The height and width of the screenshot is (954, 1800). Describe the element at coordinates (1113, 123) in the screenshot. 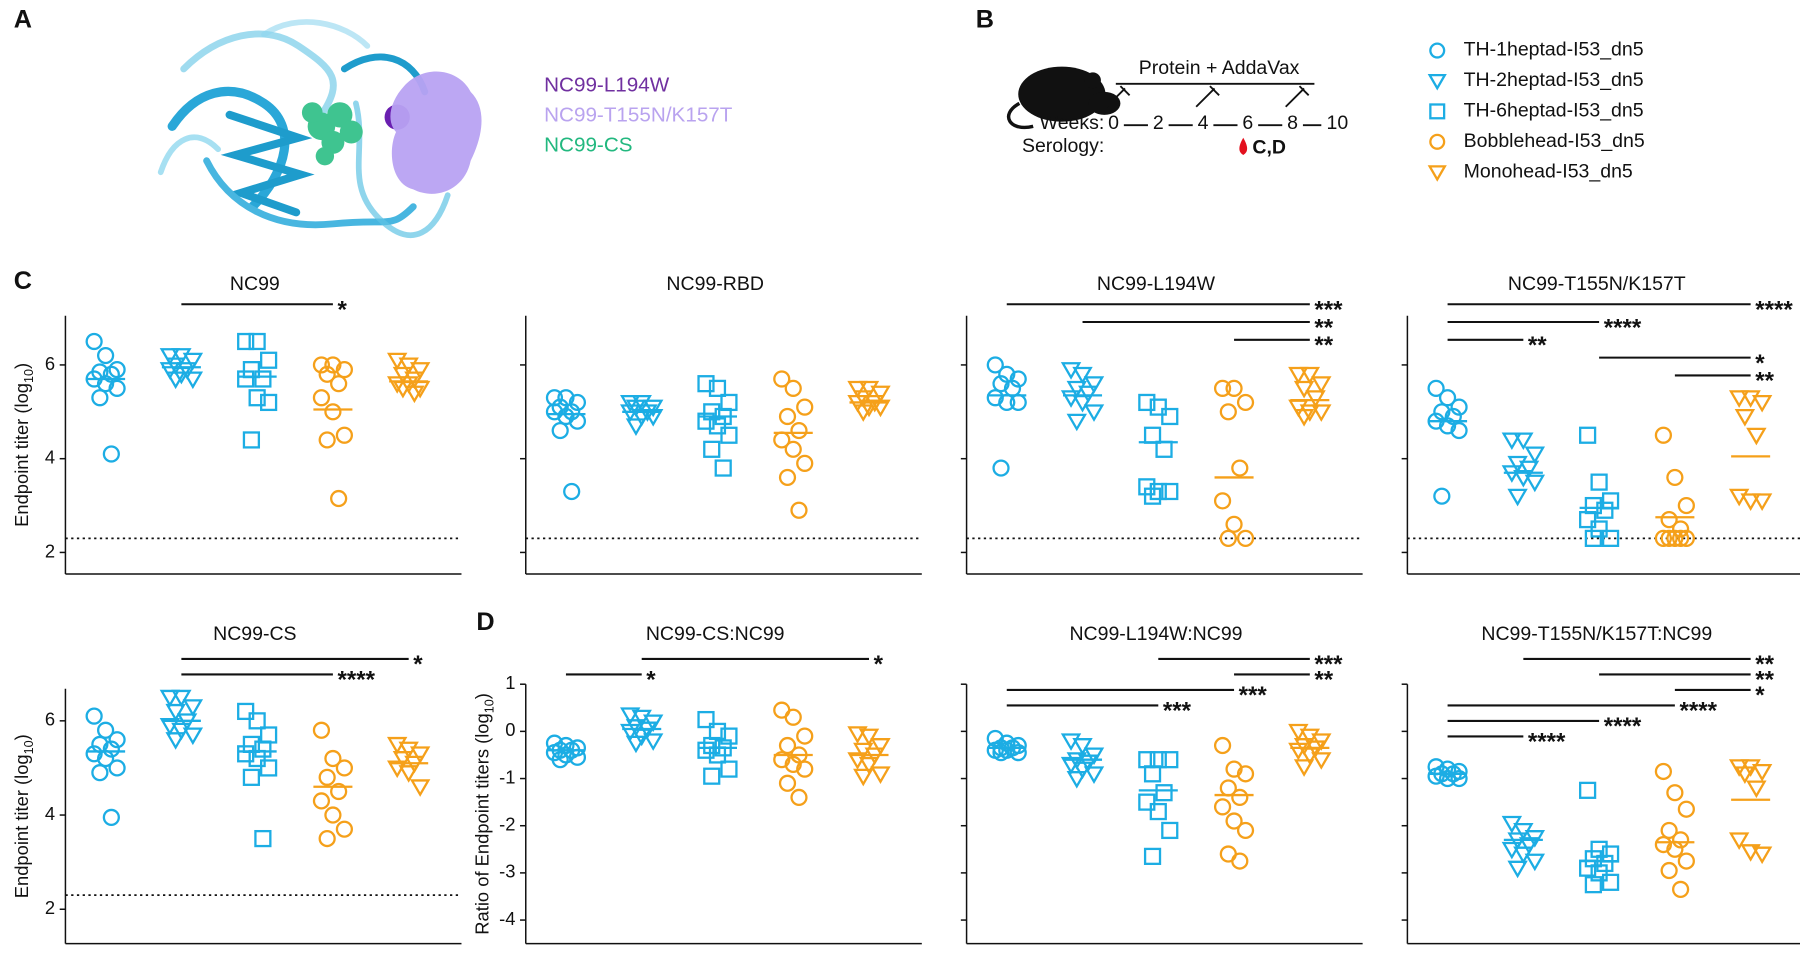

I see `week-label: 0` at that location.